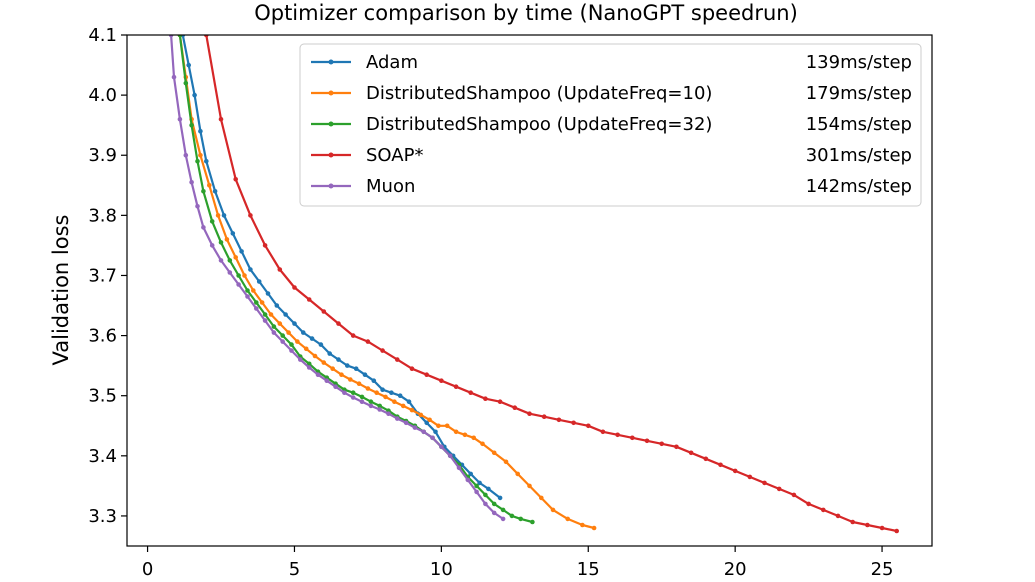  Describe the element at coordinates (882, 569) in the screenshot. I see `x-tick-label: 25` at that location.